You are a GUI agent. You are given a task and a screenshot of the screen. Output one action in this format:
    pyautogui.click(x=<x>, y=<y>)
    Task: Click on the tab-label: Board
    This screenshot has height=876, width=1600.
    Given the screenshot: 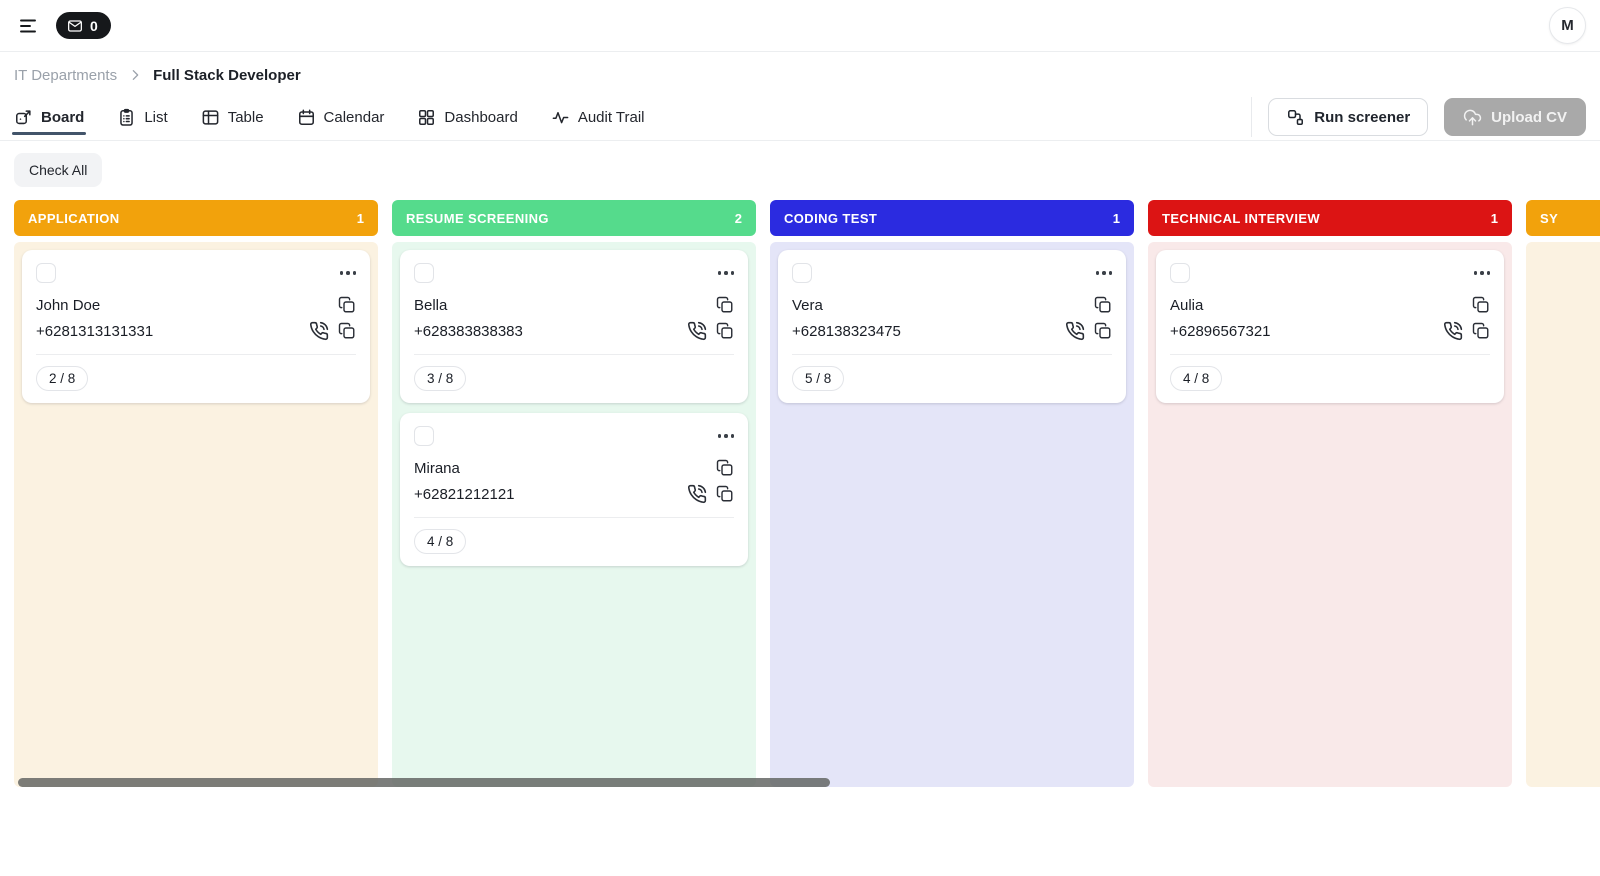 What is the action you would take?
    pyautogui.click(x=63, y=117)
    